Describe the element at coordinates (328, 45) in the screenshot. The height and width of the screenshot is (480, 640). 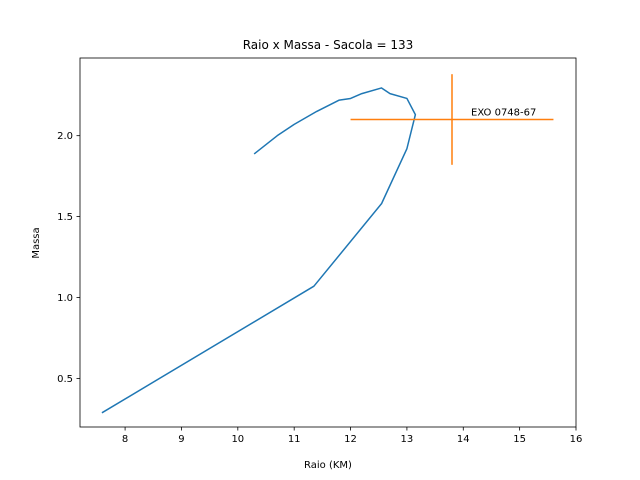
I see `chart-title: Raio x Massa - Sacola = 133` at that location.